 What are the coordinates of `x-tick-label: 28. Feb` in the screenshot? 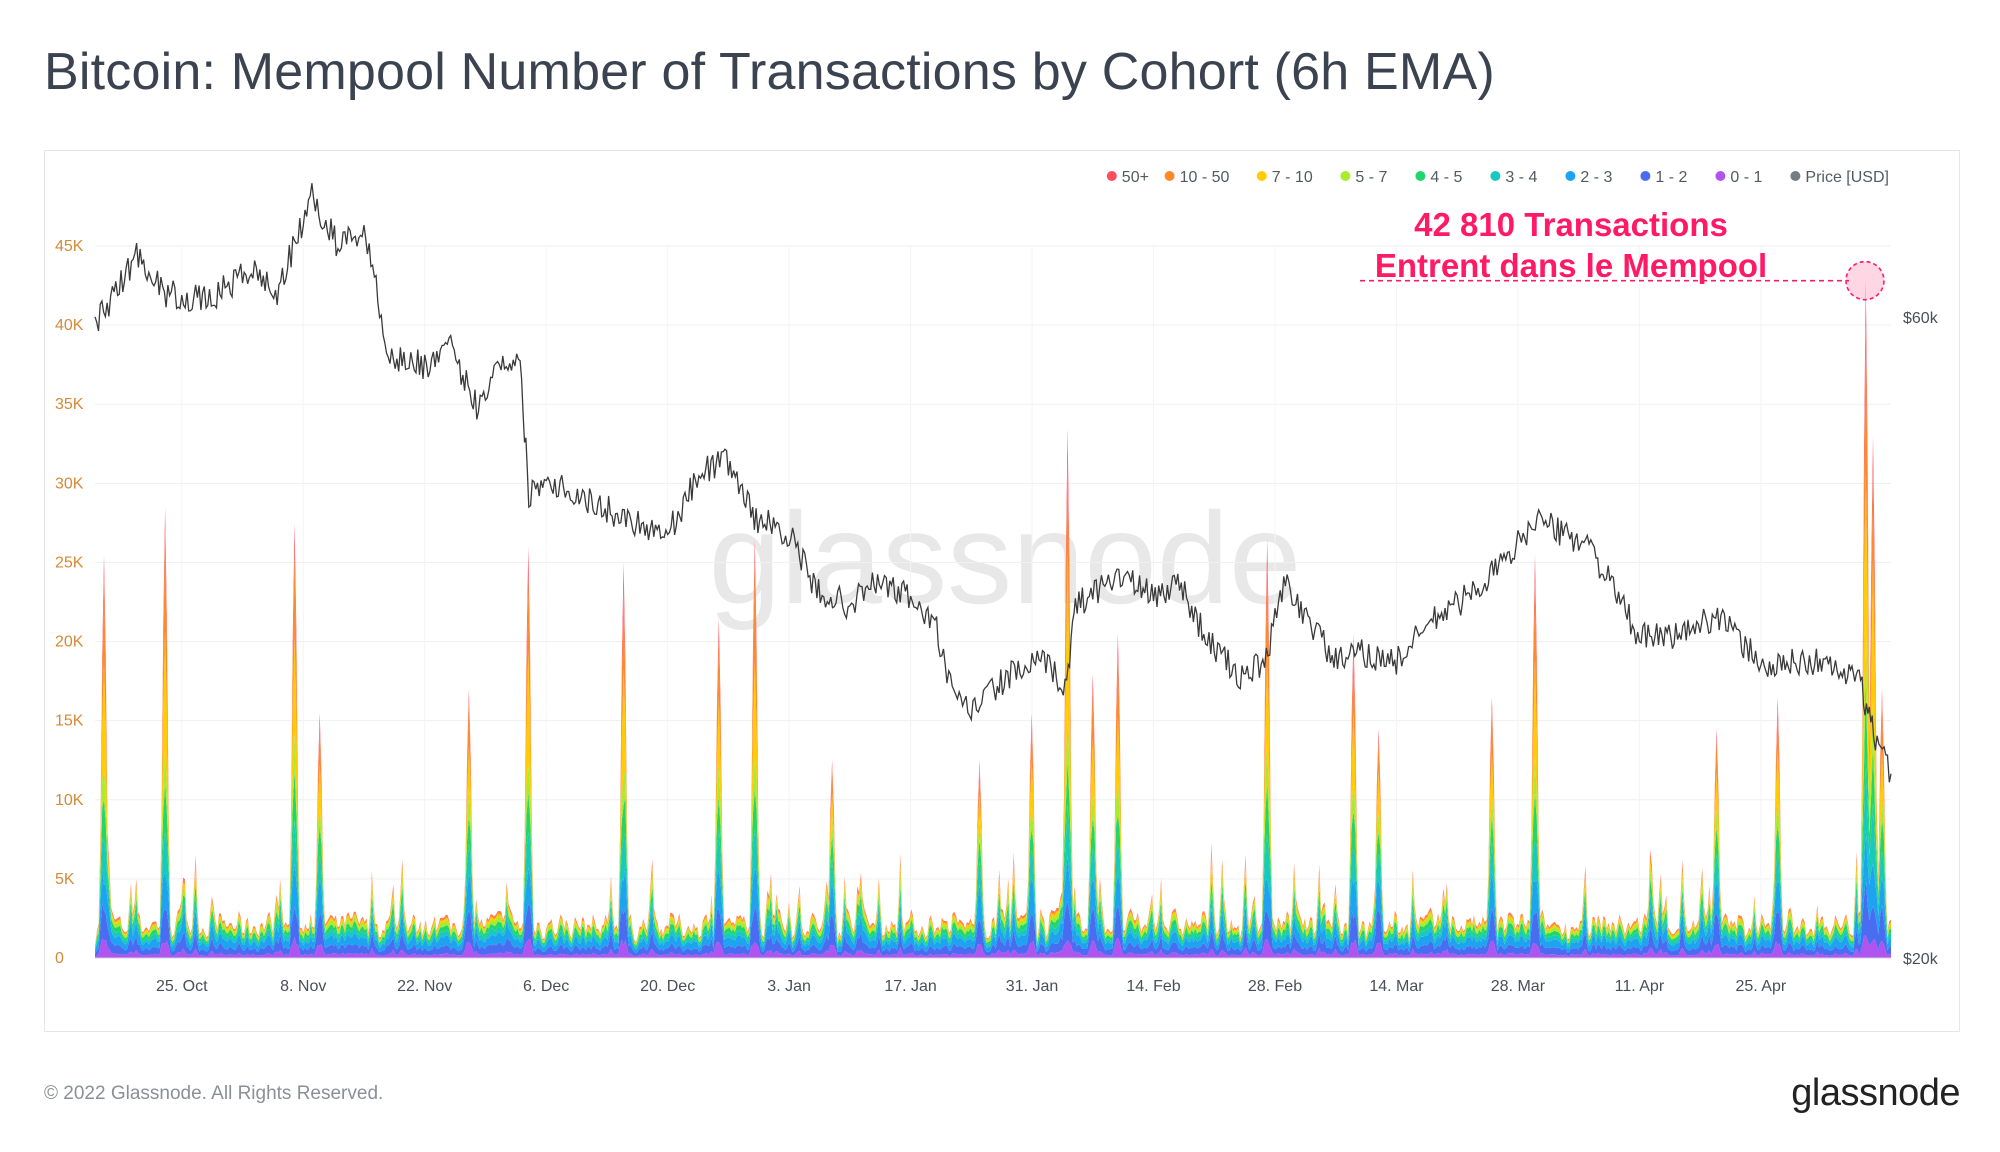 It's located at (1275, 986).